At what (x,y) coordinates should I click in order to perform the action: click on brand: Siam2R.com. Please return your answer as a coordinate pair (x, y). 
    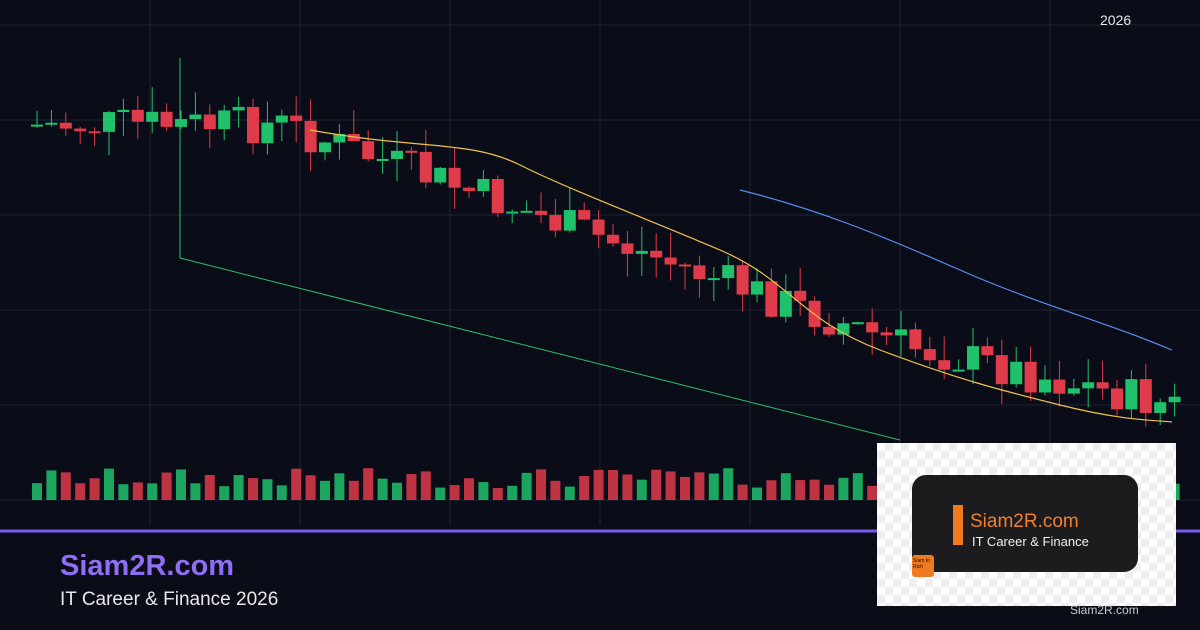
    Looking at the image, I should click on (147, 566).